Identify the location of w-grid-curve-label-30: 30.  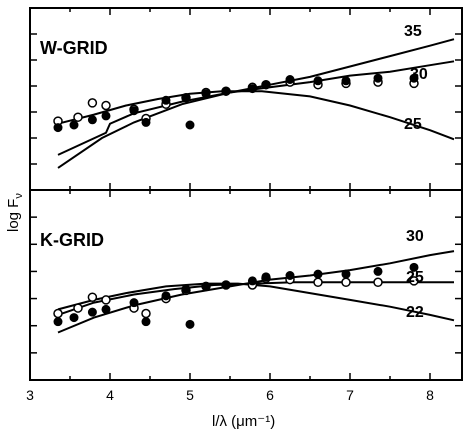
(419, 74).